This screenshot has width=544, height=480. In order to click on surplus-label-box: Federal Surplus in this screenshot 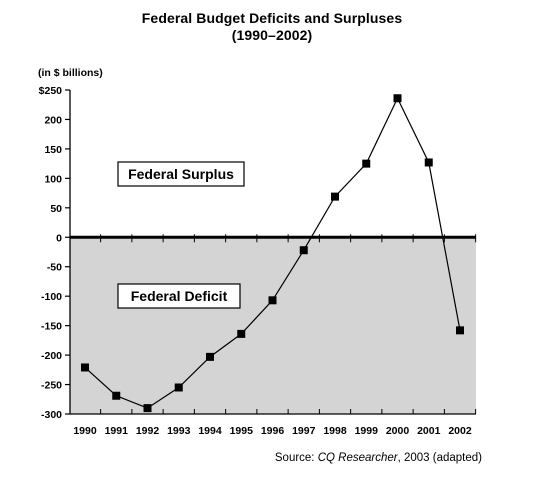, I will do `click(181, 174)`.